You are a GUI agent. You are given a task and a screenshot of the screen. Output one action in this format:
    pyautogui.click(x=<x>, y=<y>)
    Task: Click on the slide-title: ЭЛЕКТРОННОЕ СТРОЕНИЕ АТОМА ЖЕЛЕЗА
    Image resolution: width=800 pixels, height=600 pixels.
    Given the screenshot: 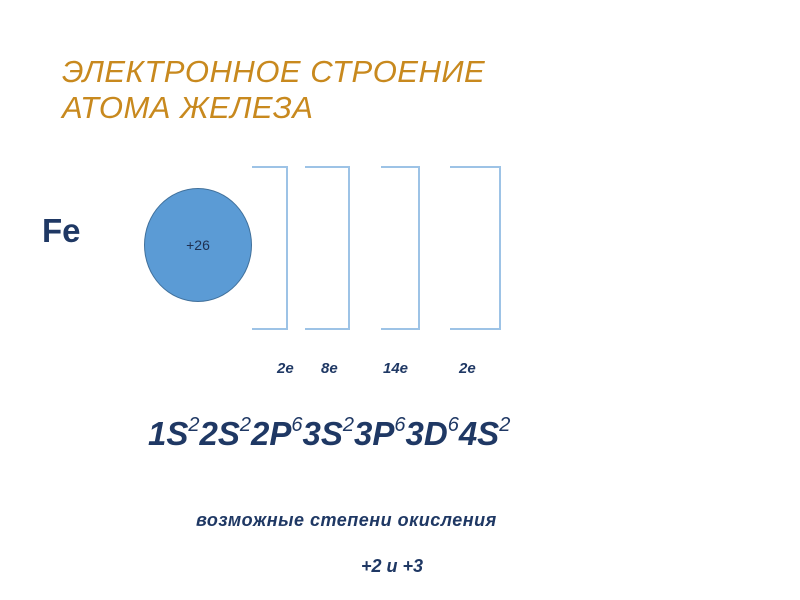 What is the action you would take?
    pyautogui.click(x=273, y=90)
    